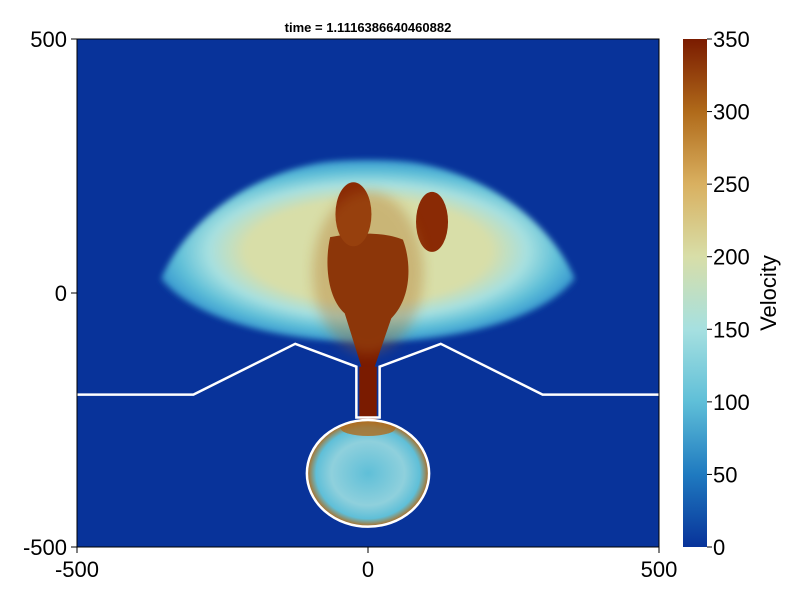 This screenshot has width=800, height=600. What do you see at coordinates (50, 293) in the screenshot?
I see `y-axis: -500 0 500` at bounding box center [50, 293].